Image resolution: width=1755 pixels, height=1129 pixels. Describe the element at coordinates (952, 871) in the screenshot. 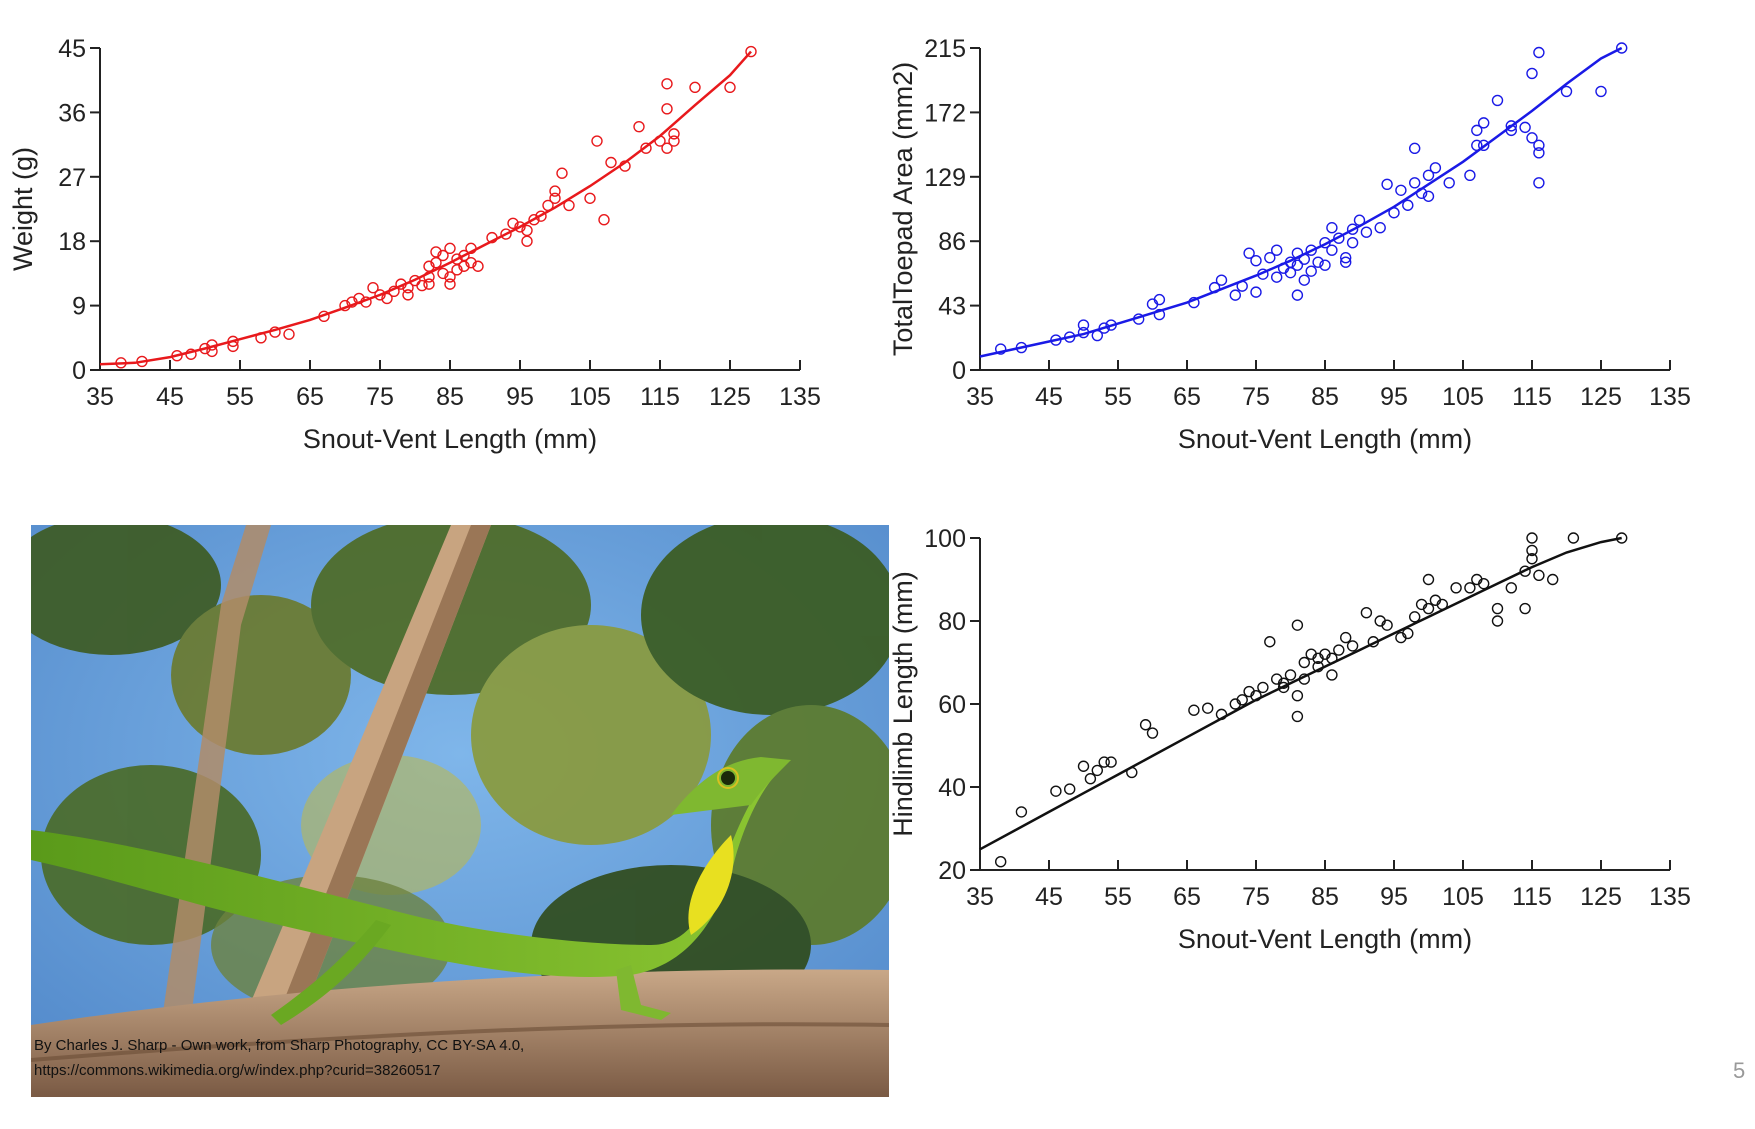

I see `y-tick-label: 20` at that location.